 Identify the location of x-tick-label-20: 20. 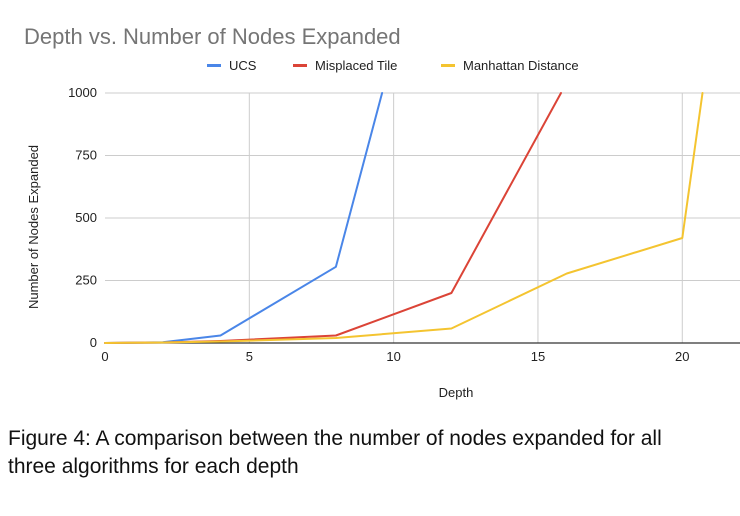
(682, 356).